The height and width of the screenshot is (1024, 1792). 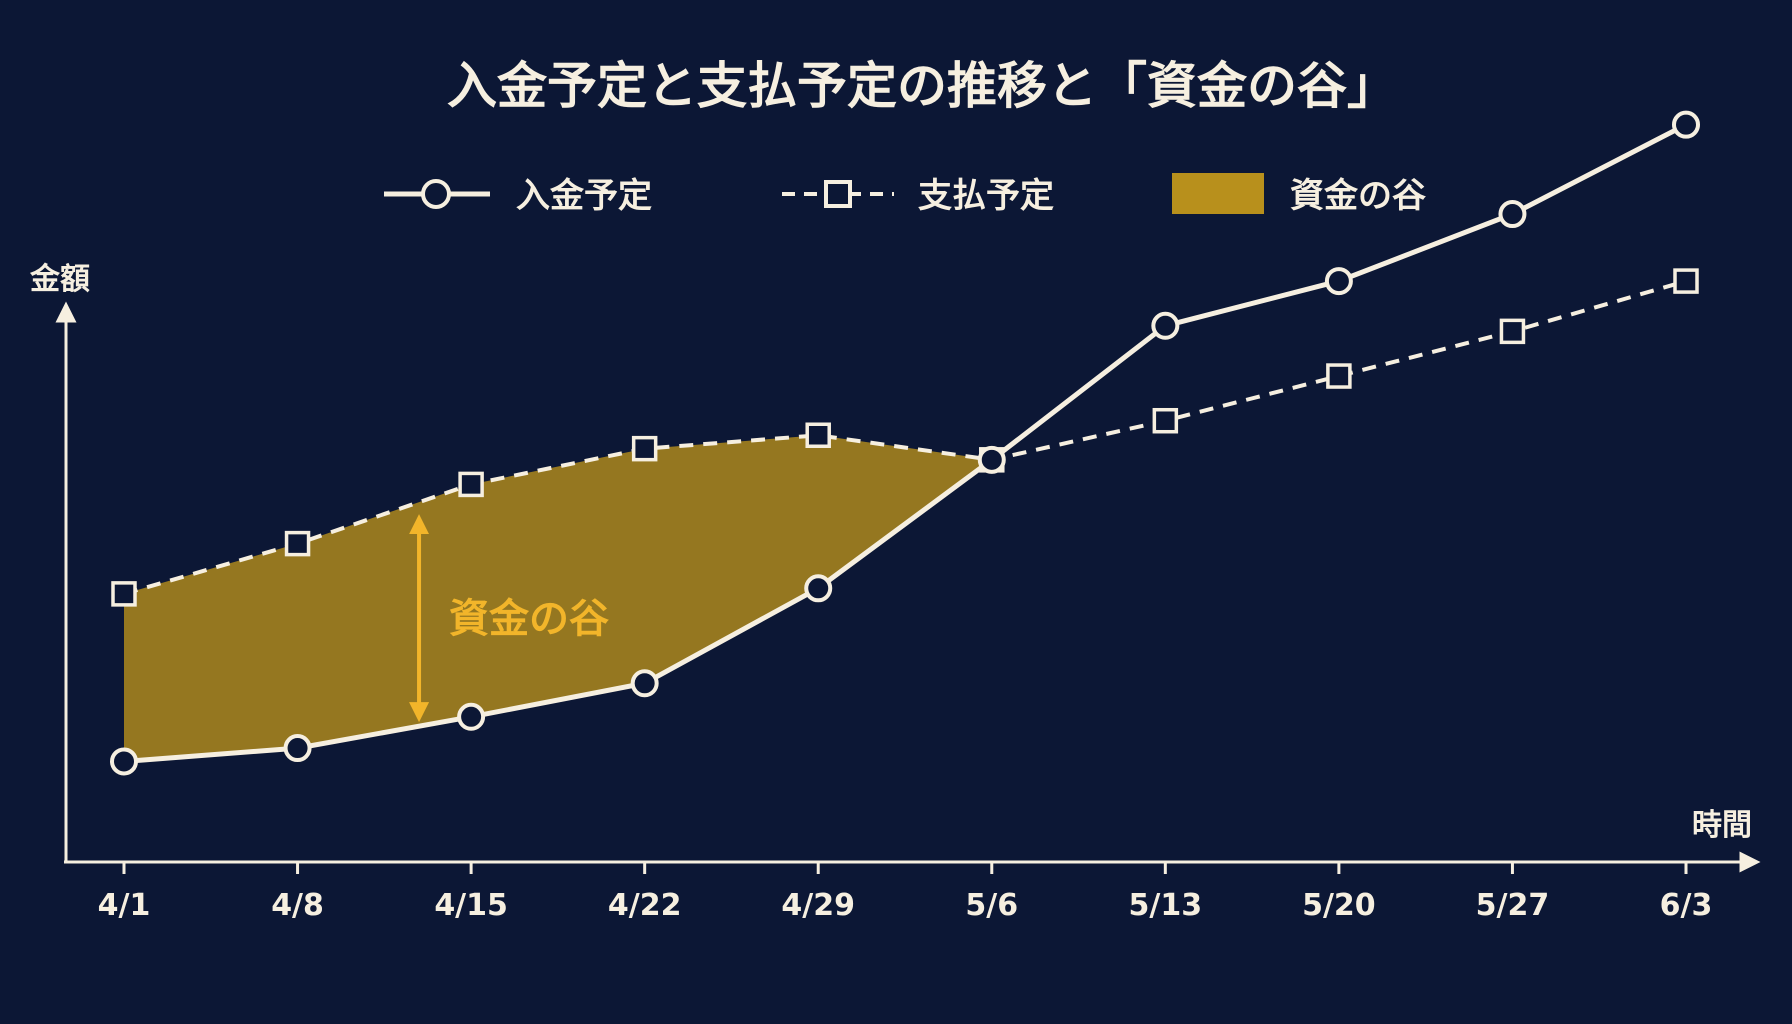 What do you see at coordinates (59, 279) in the screenshot?
I see `y-axis-label: 金額` at bounding box center [59, 279].